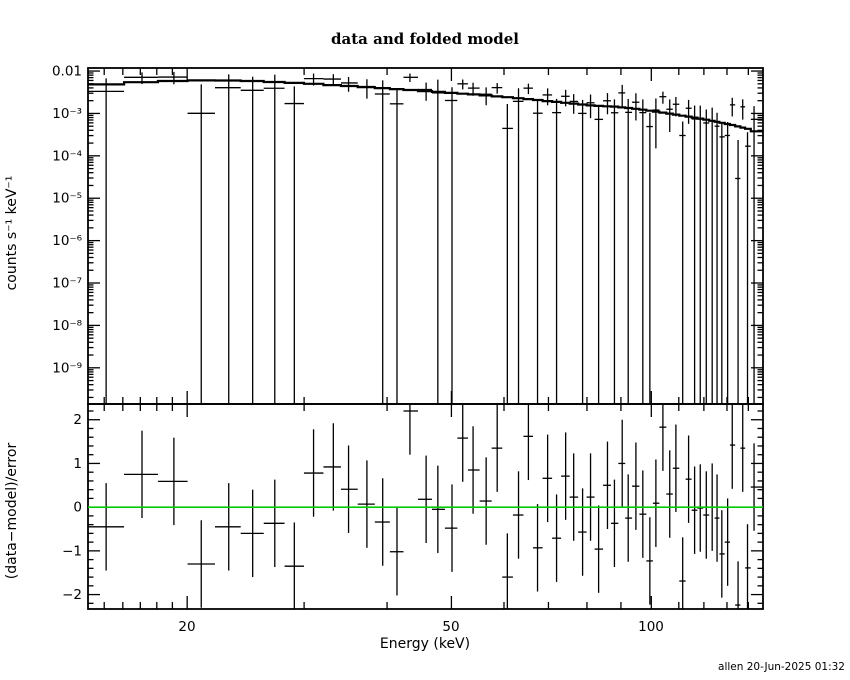  What do you see at coordinates (67, 156) in the screenshot?
I see `ytick-label-top-2: 10⁻⁴` at bounding box center [67, 156].